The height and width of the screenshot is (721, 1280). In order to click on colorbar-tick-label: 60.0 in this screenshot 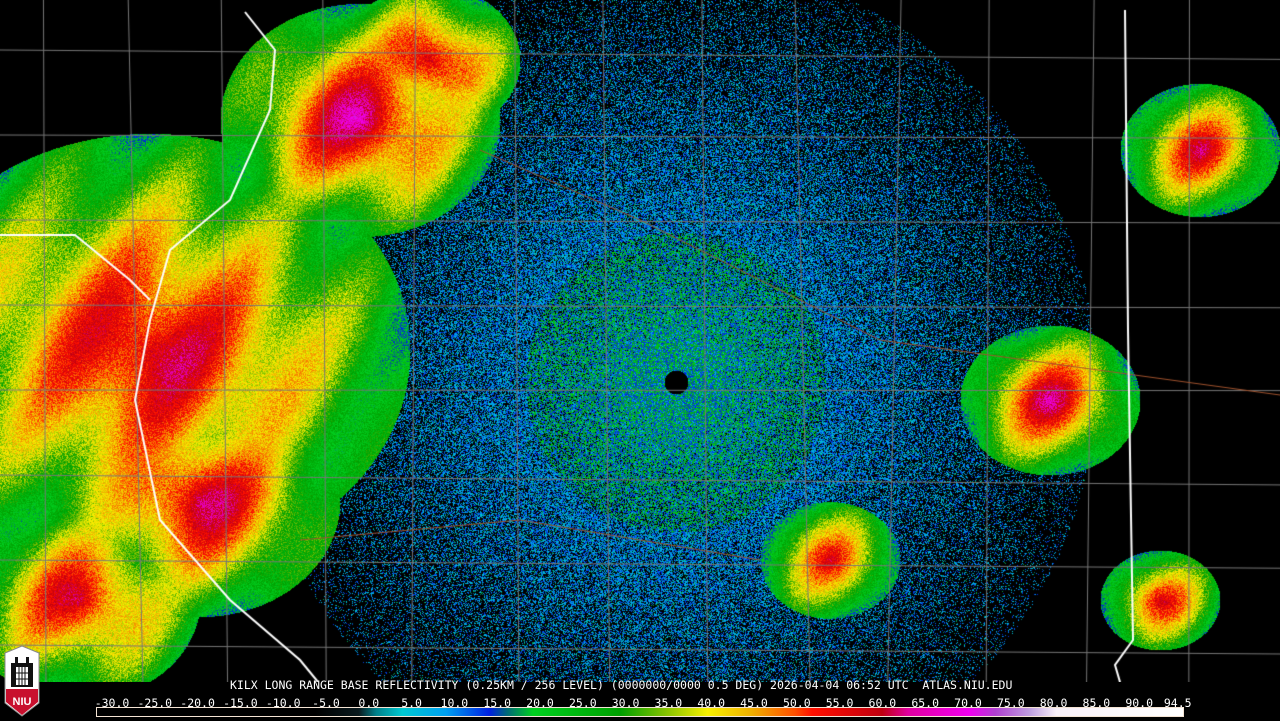, I will do `click(882, 703)`.